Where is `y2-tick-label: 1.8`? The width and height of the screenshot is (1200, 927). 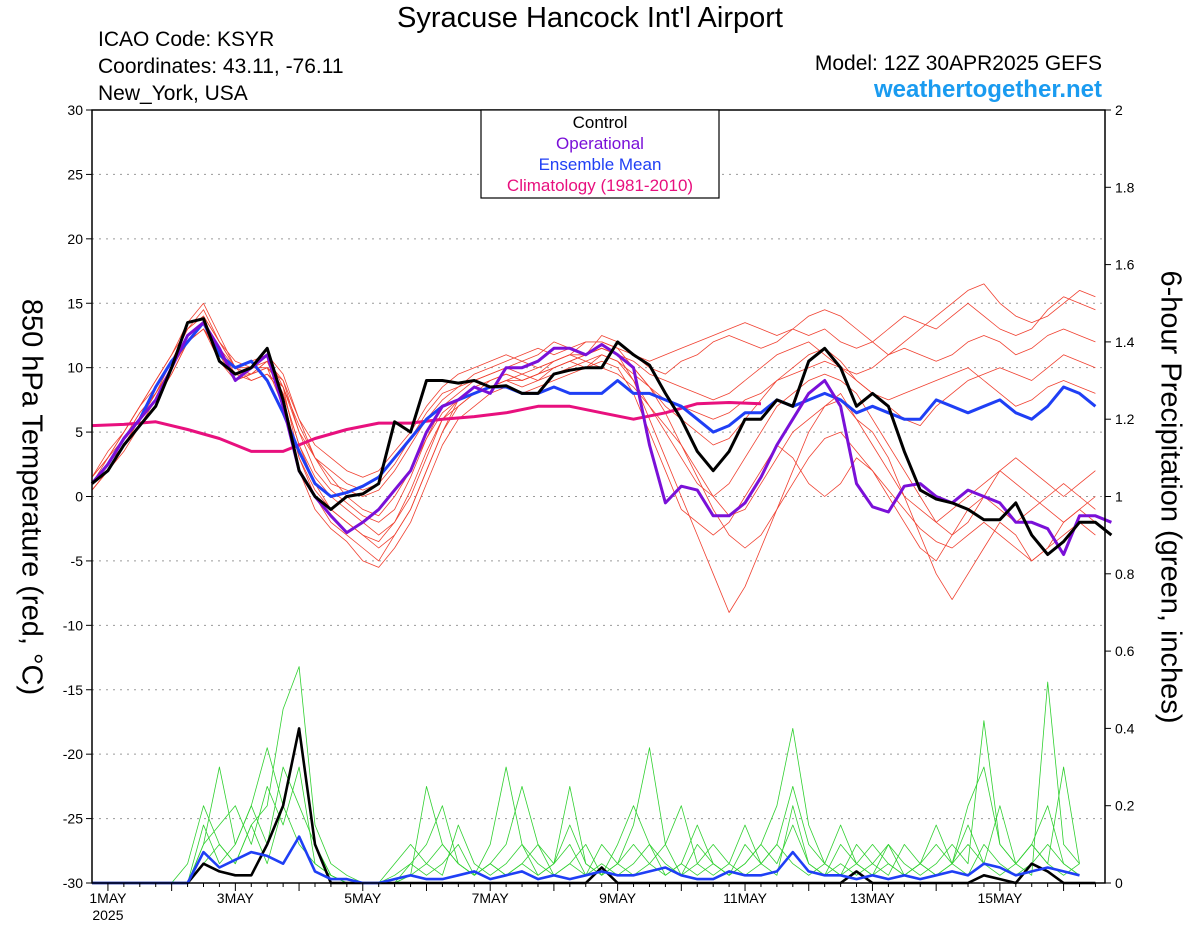 y2-tick-label: 1.8 is located at coordinates (1125, 187).